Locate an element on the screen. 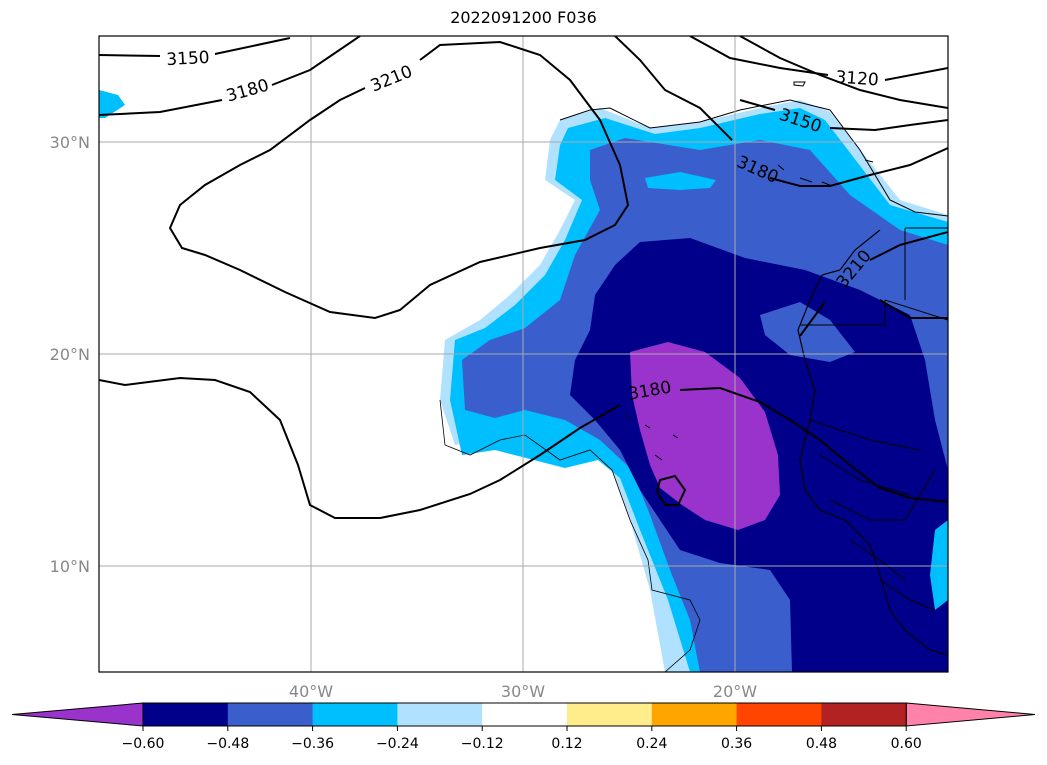 The height and width of the screenshot is (765, 1047). colorbar-extend-low is located at coordinates (77, 714).